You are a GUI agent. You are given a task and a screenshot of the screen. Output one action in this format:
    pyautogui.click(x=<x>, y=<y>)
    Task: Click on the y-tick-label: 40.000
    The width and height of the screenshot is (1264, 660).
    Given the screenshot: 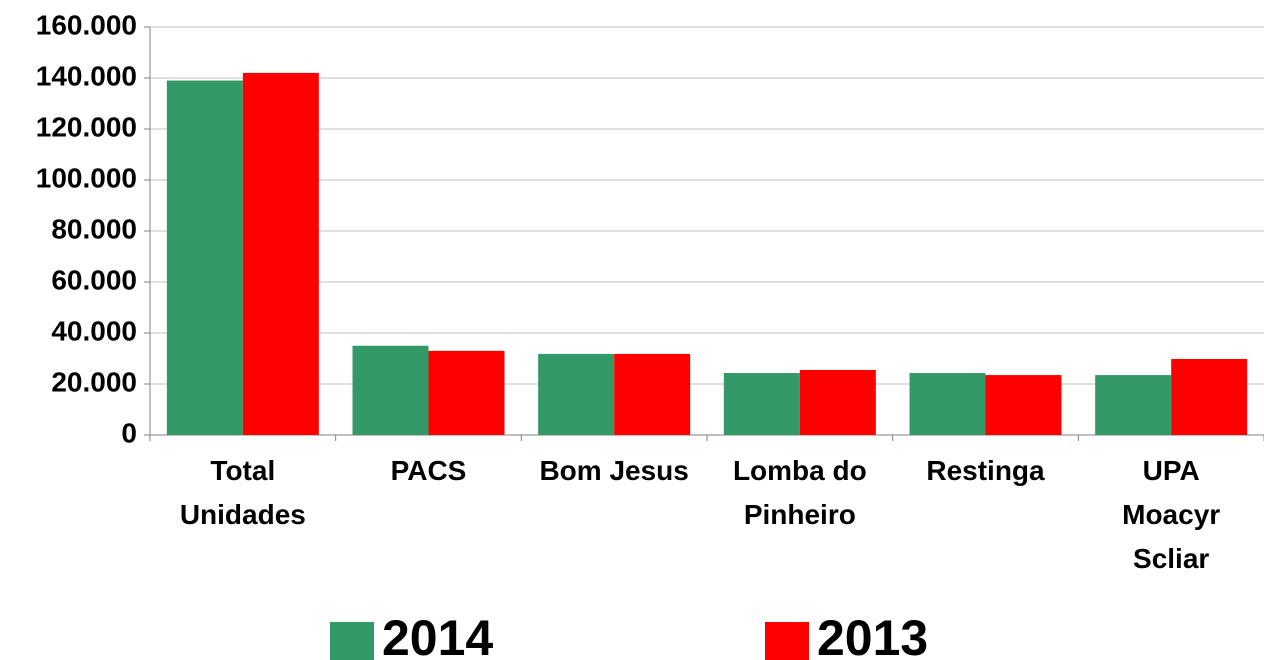 What is the action you would take?
    pyautogui.click(x=94, y=330)
    